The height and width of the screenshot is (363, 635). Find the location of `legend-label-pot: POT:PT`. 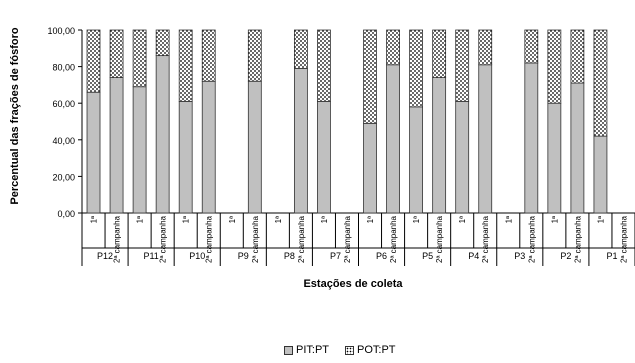

legend-label-pot: POT:PT is located at coordinates (376, 350).